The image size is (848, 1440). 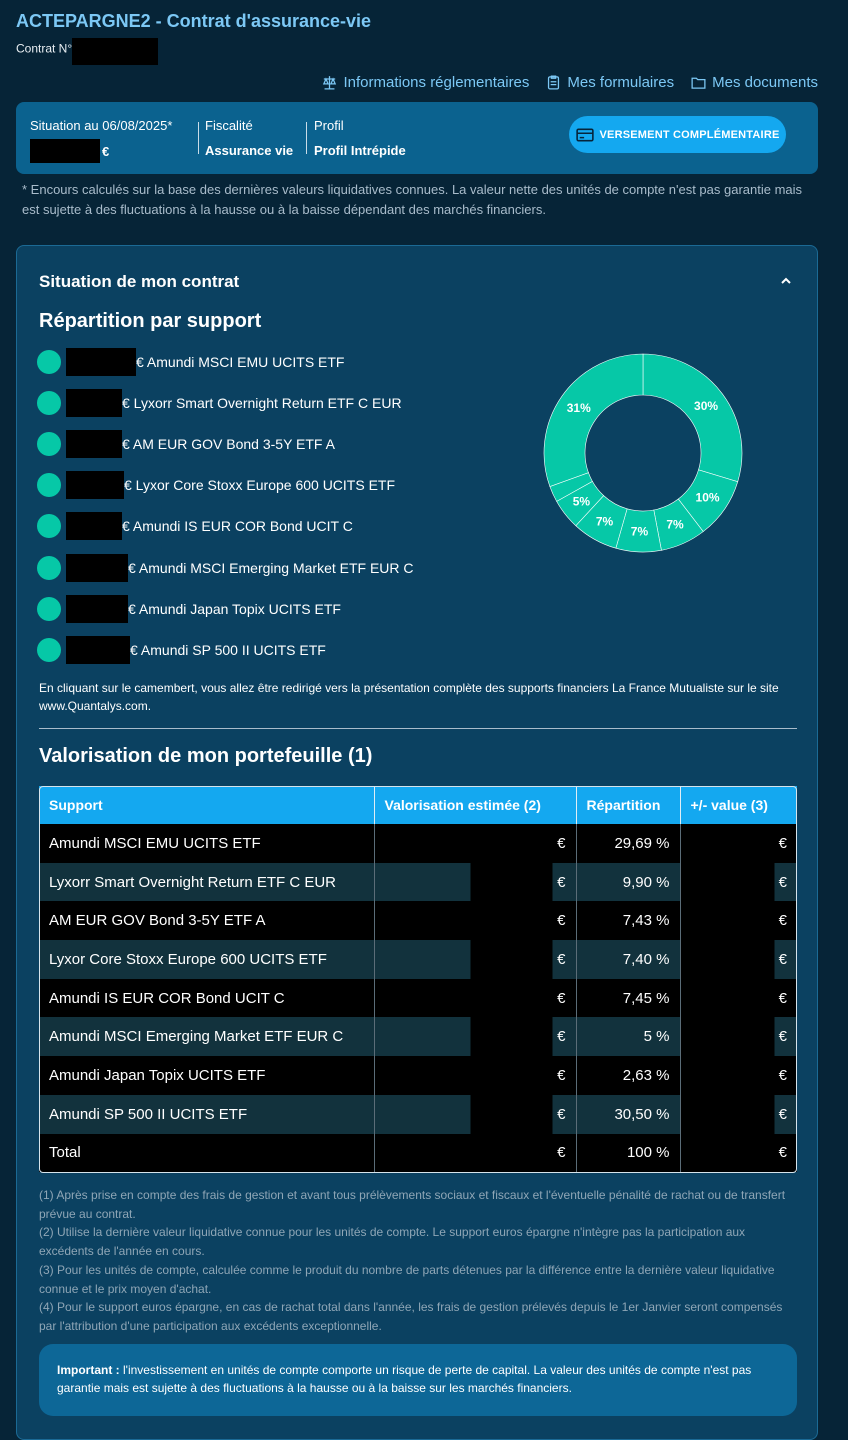 What do you see at coordinates (582, 502) in the screenshot?
I see `pie-slice-label: 5%` at bounding box center [582, 502].